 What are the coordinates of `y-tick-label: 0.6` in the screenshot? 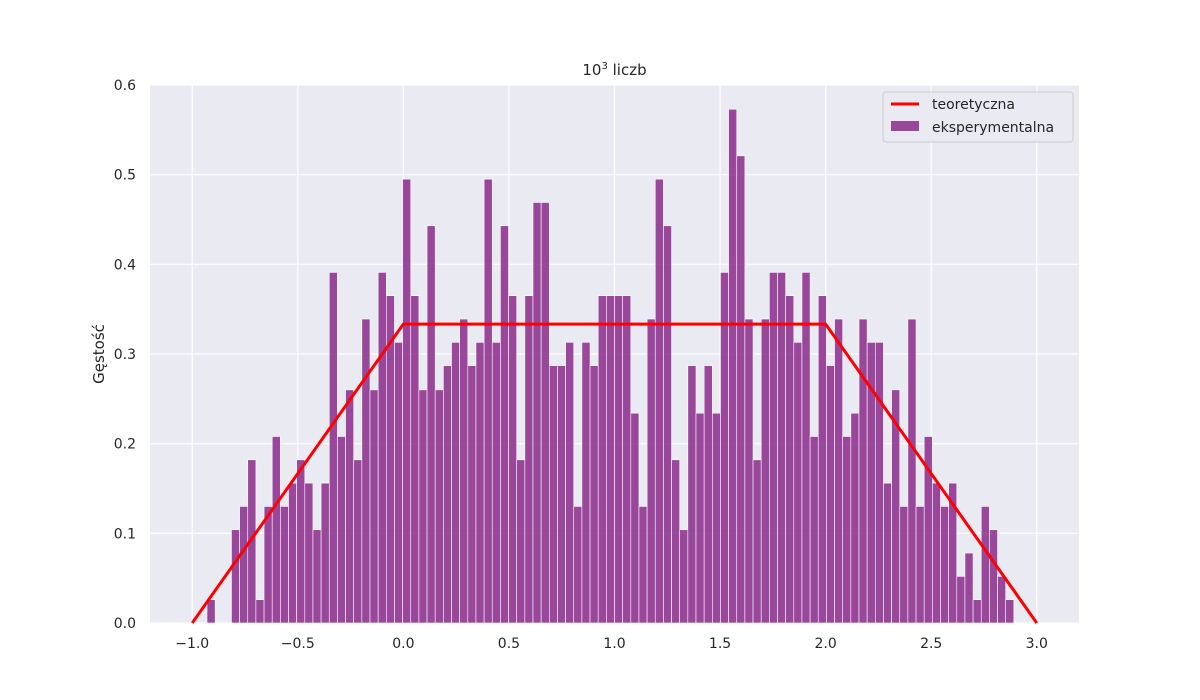 It's located at (125, 86).